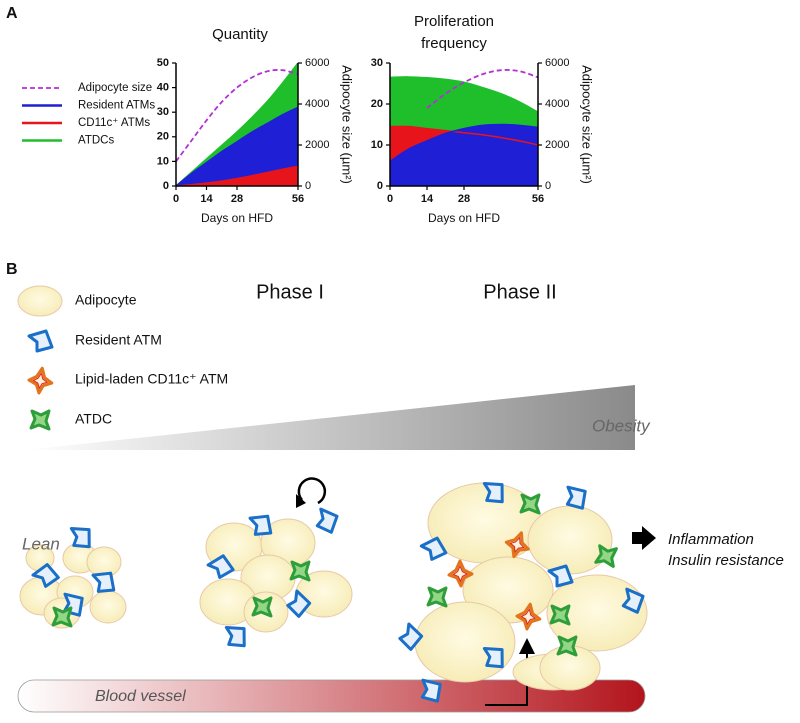 The height and width of the screenshot is (723, 800). What do you see at coordinates (106, 300) in the screenshot?
I see `legend-label: Adipocyte` at bounding box center [106, 300].